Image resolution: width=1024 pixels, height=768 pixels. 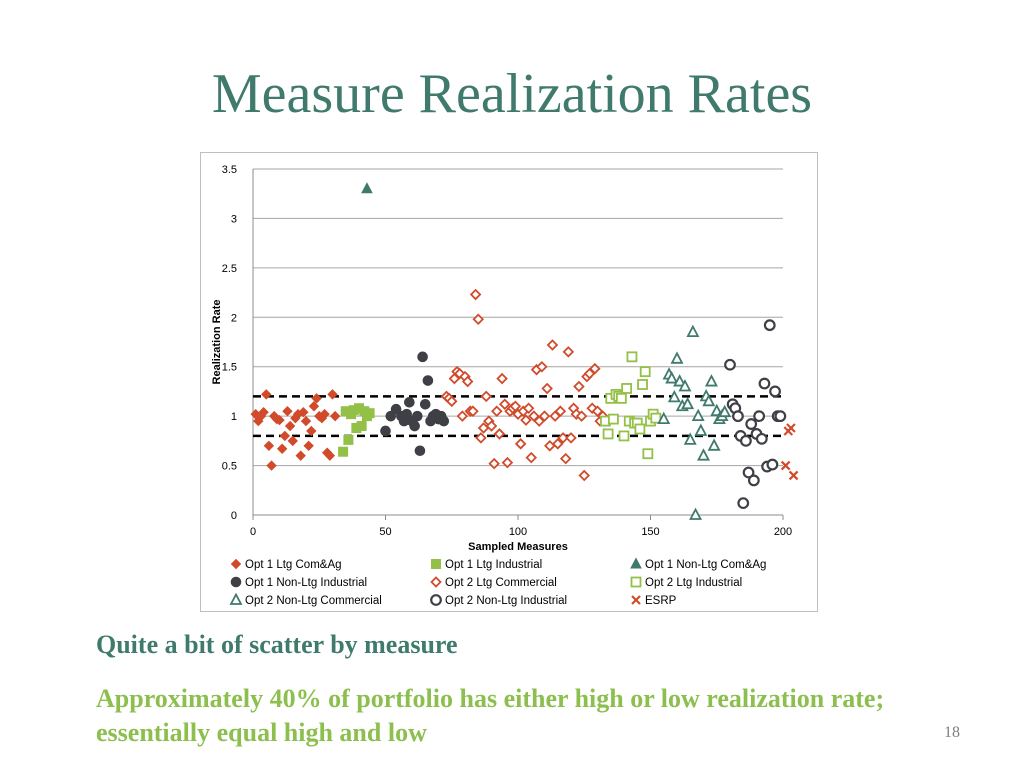 What do you see at coordinates (518, 547) in the screenshot?
I see `x-axis-title: Sampled Measures` at bounding box center [518, 547].